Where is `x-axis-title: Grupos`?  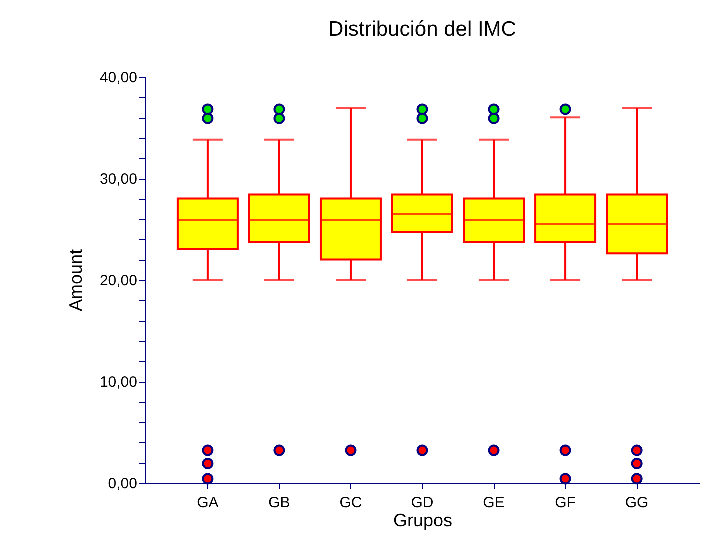 x-axis-title: Grupos is located at coordinates (423, 520).